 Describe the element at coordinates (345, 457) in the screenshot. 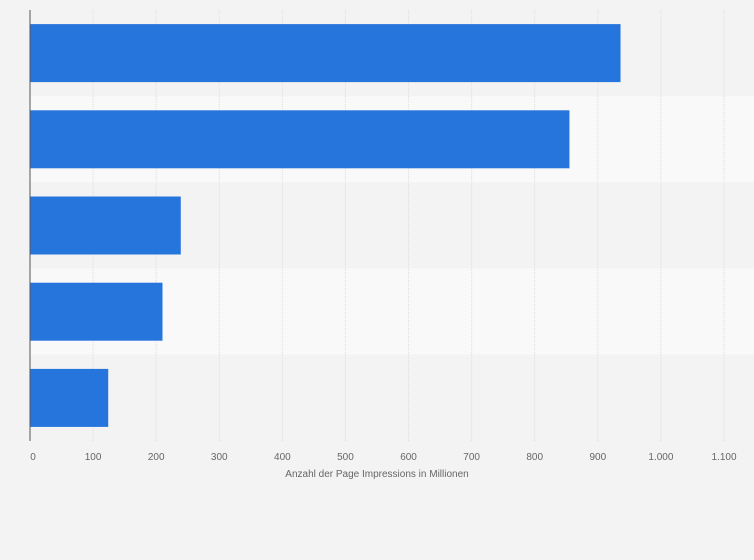

I see `x-tick-label: 500` at that location.